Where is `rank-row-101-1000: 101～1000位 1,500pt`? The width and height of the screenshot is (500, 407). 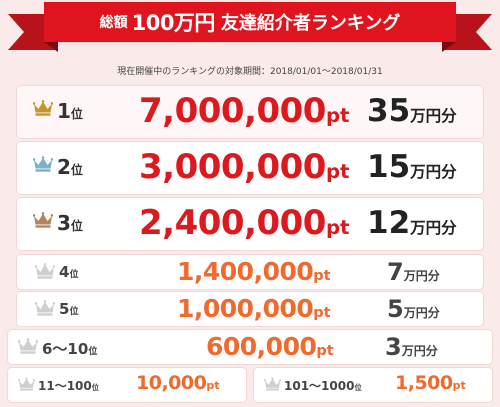
rank-row-101-1000: 101～1000位 1,500pt is located at coordinates (373, 385).